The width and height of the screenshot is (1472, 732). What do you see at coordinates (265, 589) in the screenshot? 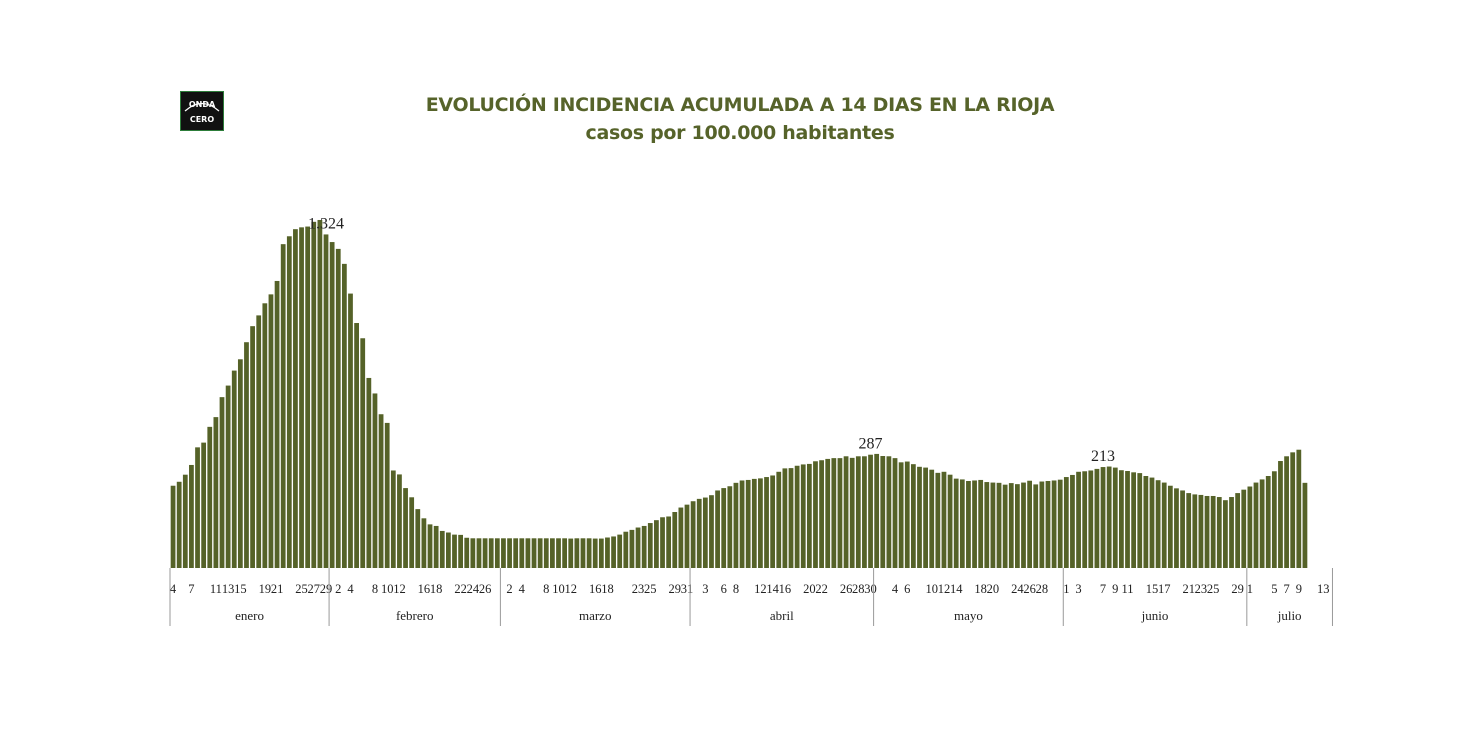
I see `tick-label: 19` at bounding box center [265, 589].